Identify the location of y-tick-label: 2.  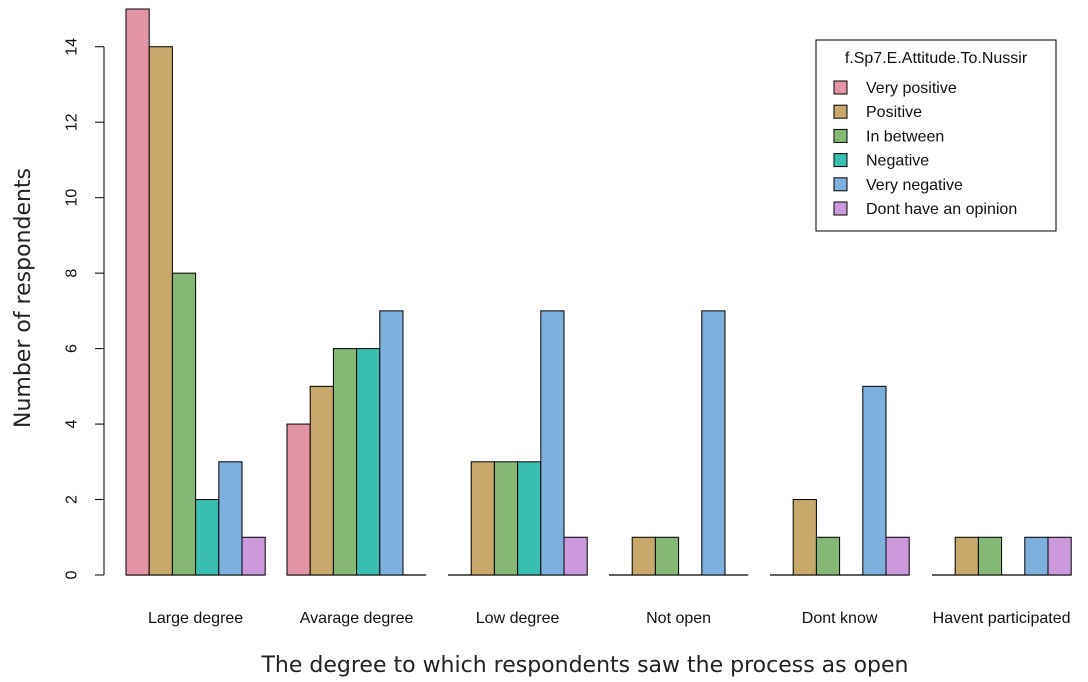
(72, 499).